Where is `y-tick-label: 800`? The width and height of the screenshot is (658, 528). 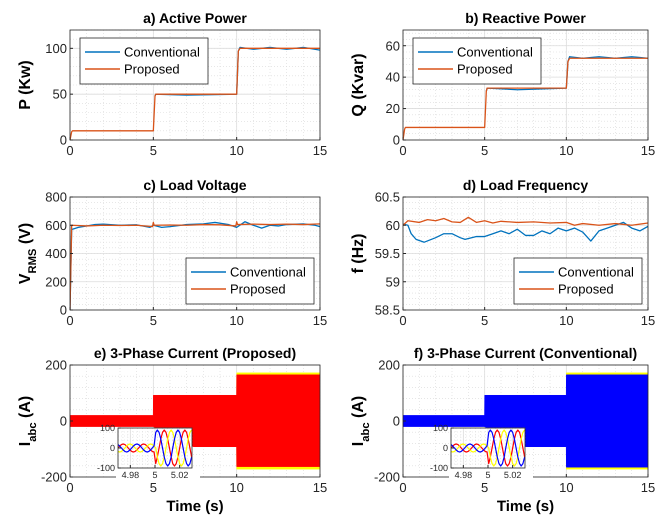 y-tick-label: 800 is located at coordinates (56, 197).